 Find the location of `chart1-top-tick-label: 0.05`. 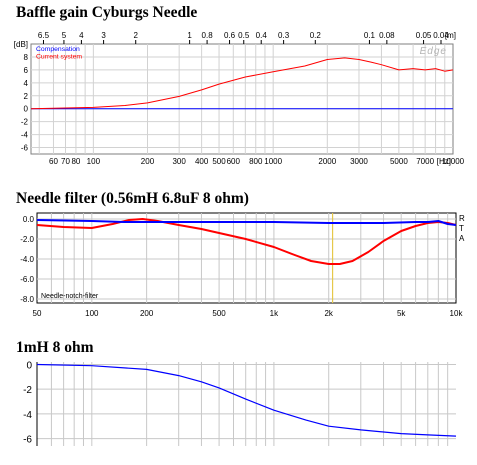

chart1-top-tick-label: 0.05 is located at coordinates (424, 35).